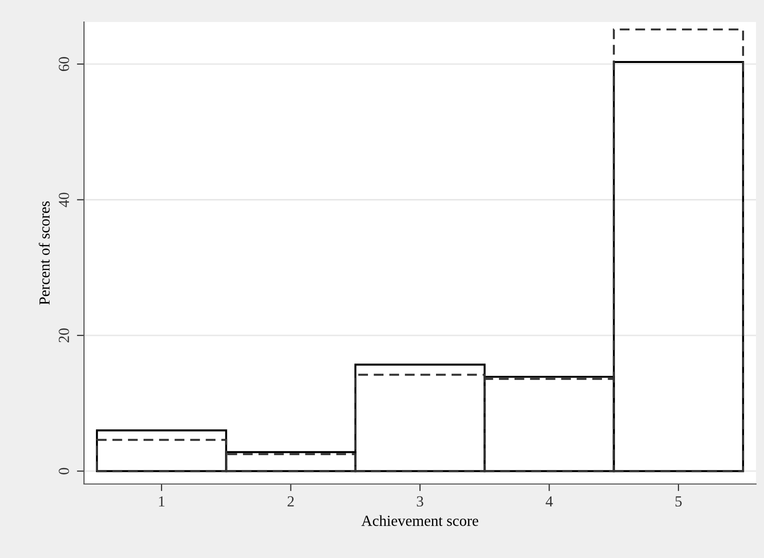 The image size is (764, 558). What do you see at coordinates (64, 200) in the screenshot?
I see `y-tick-label: 40` at bounding box center [64, 200].